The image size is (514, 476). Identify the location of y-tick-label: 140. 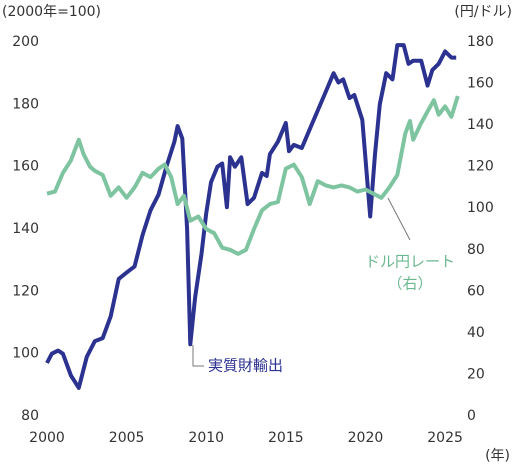
(25, 229).